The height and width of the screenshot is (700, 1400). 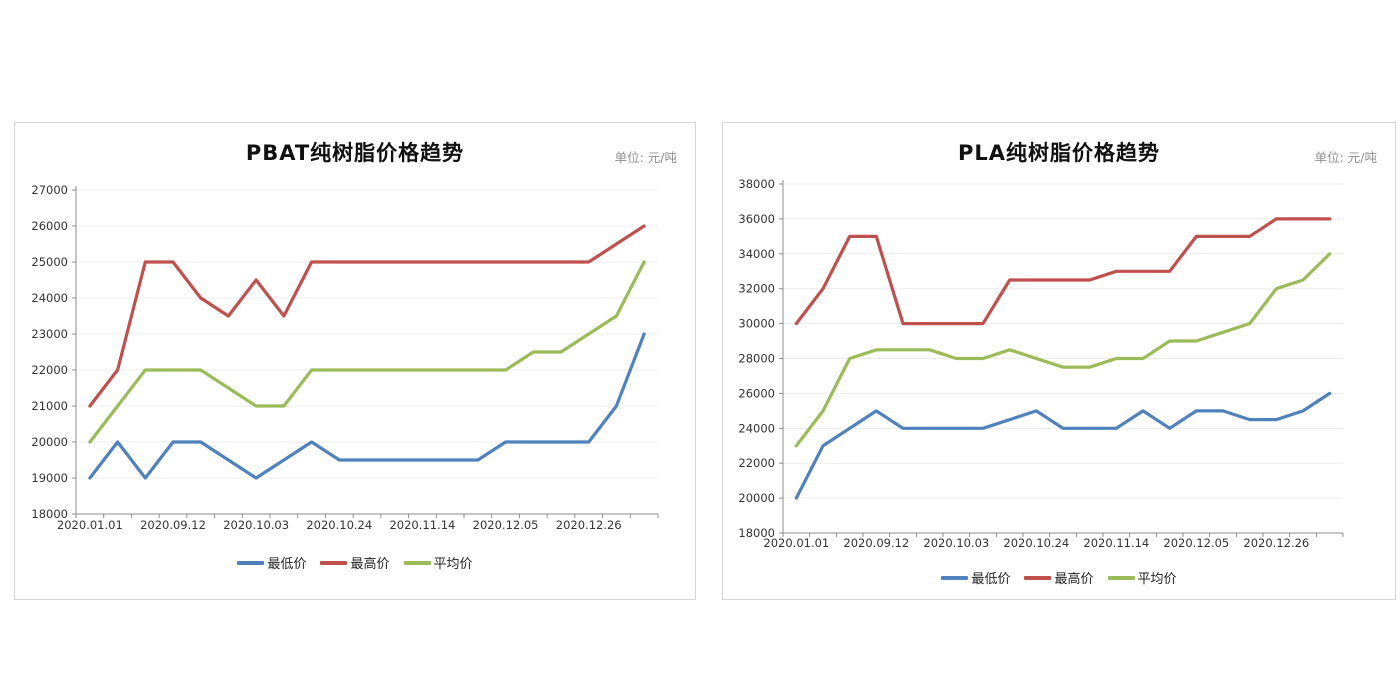 I want to click on y-tick-label: 19000, so click(x=49, y=478).